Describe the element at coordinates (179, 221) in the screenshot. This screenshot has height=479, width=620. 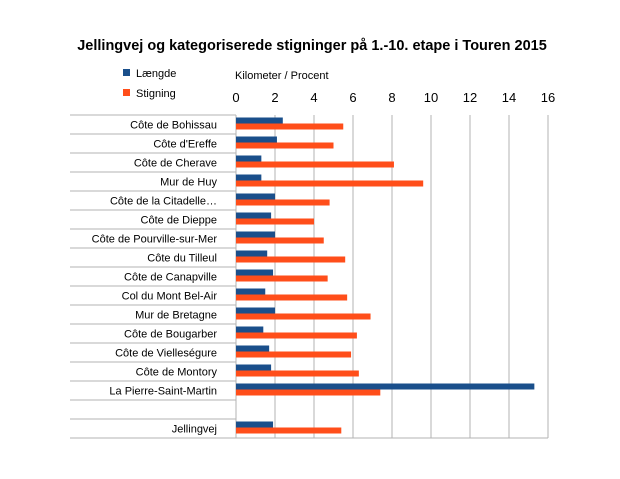
I see `category-label: Côte de Dieppe` at that location.